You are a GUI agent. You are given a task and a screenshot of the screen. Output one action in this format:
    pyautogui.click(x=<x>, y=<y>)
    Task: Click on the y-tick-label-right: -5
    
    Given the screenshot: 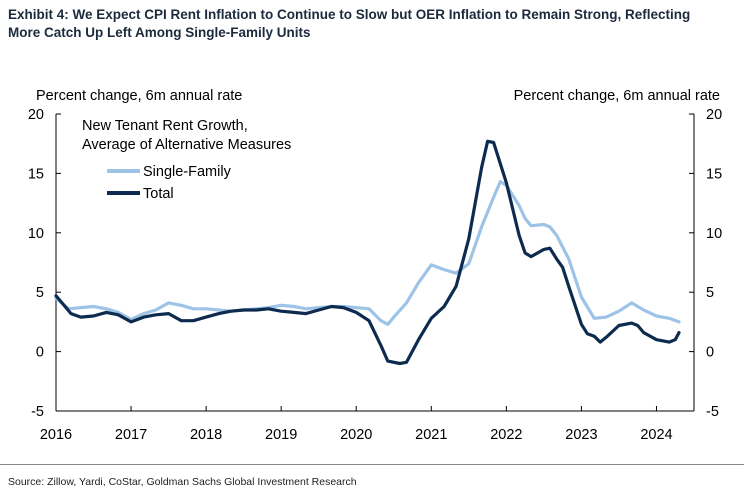 What is the action you would take?
    pyautogui.click(x=712, y=412)
    